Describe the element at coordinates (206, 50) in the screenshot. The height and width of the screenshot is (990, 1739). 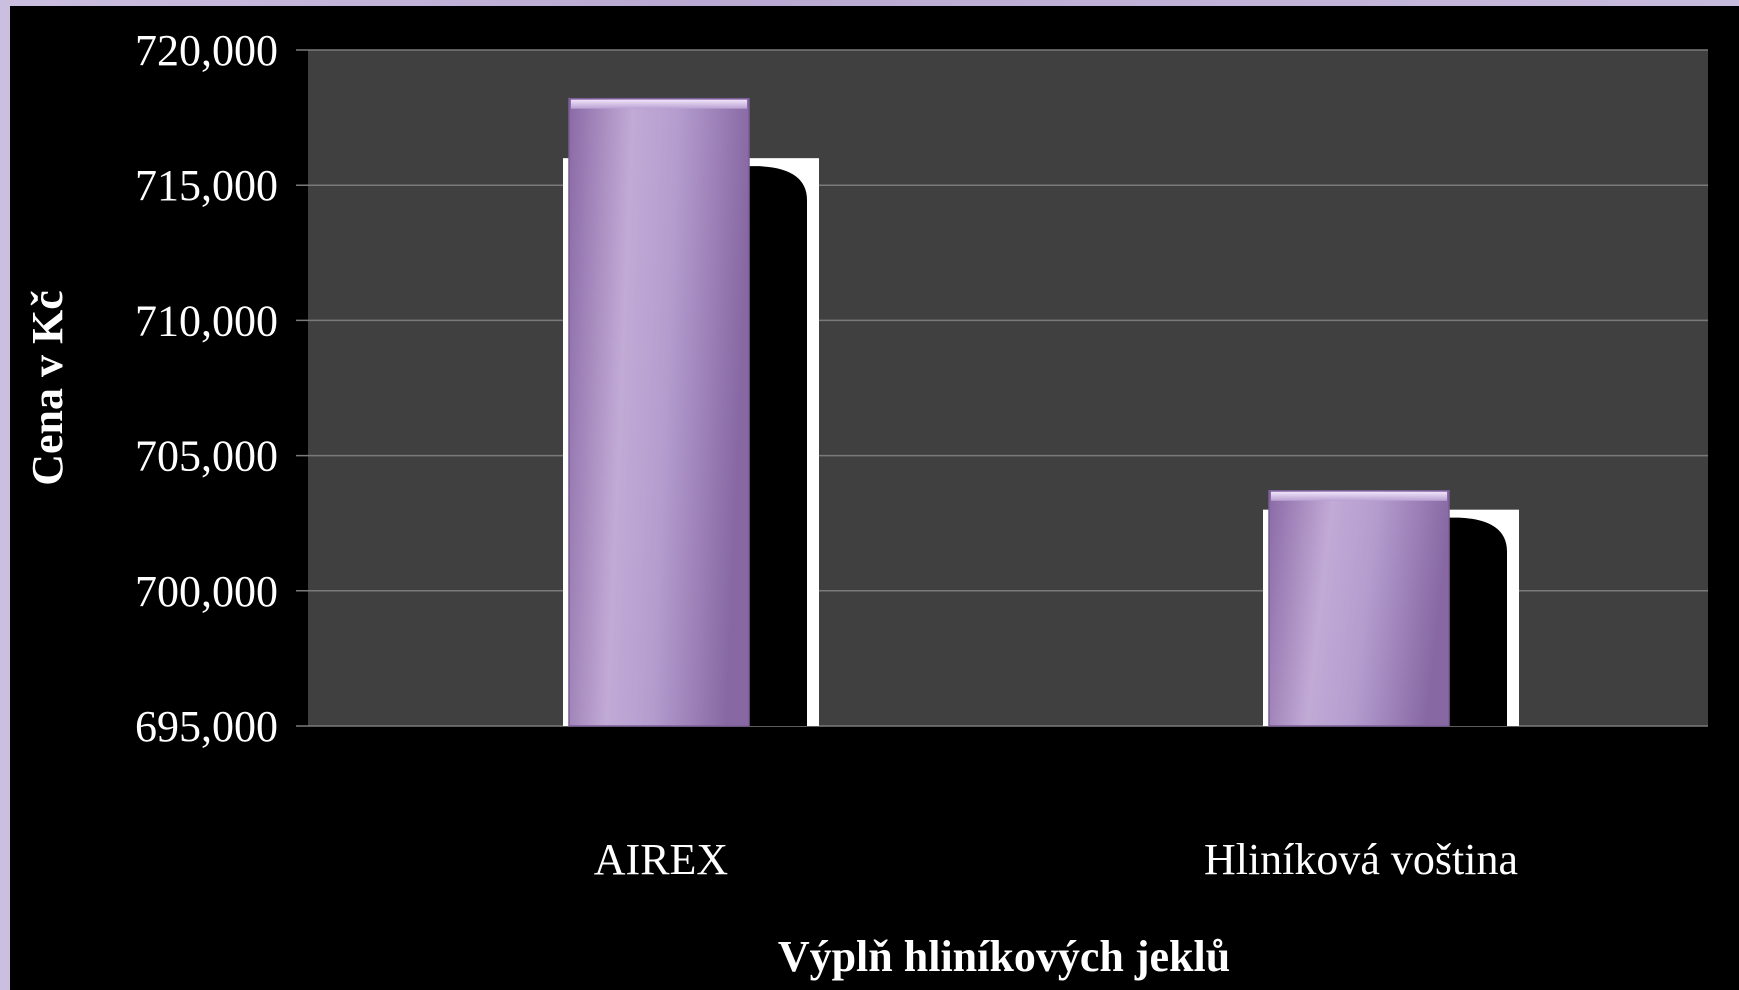
I see `y-tick-label: 720,000` at that location.